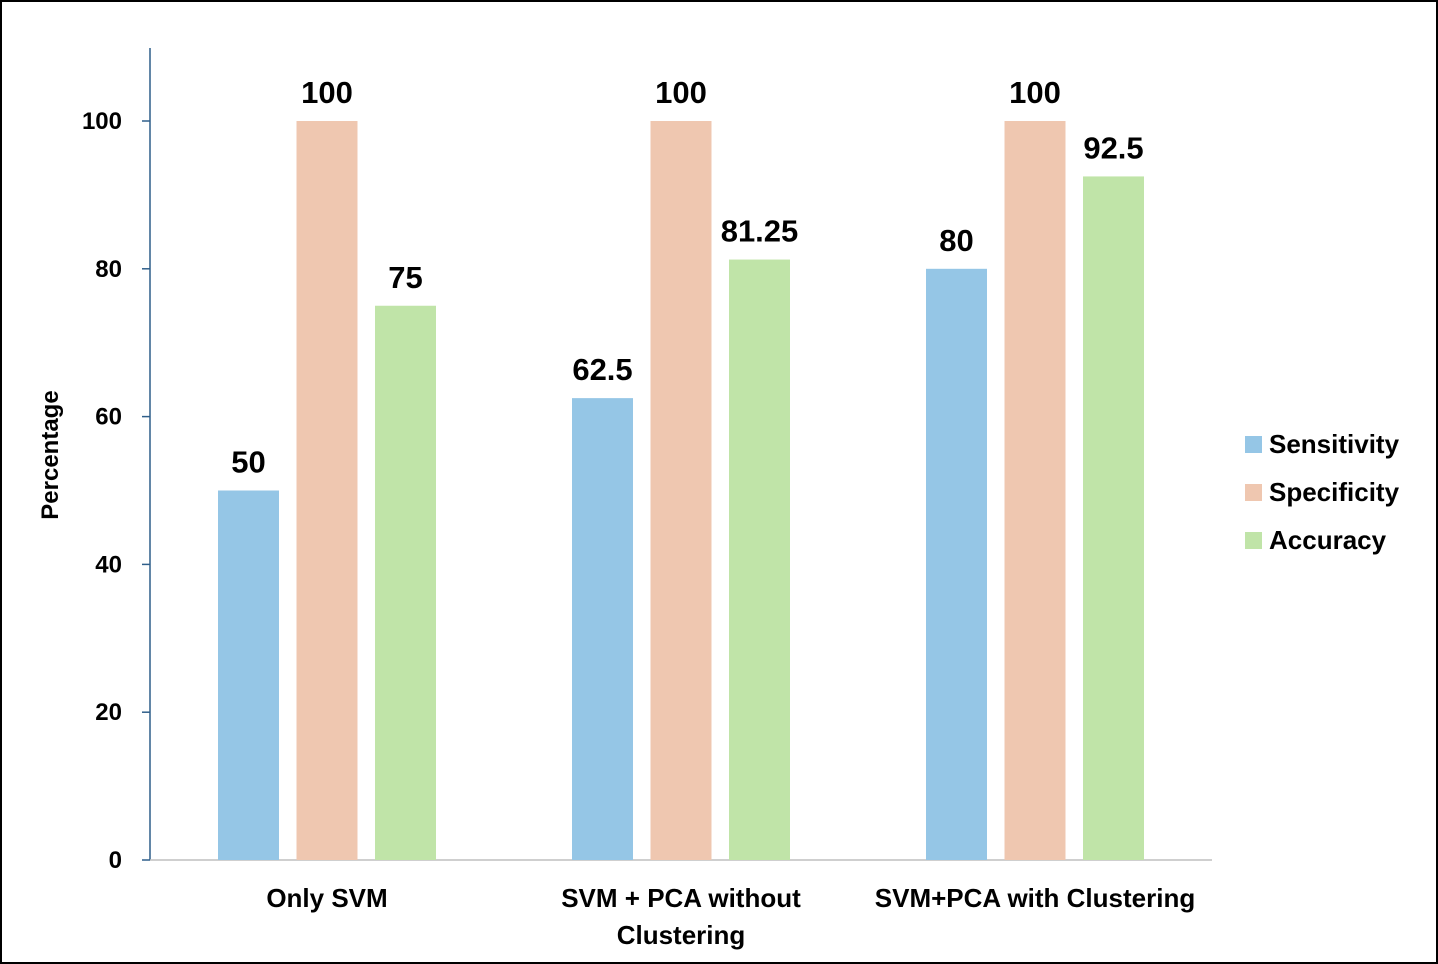  Describe the element at coordinates (681, 898) in the screenshot. I see `category-label: SVM + PCA without` at that location.